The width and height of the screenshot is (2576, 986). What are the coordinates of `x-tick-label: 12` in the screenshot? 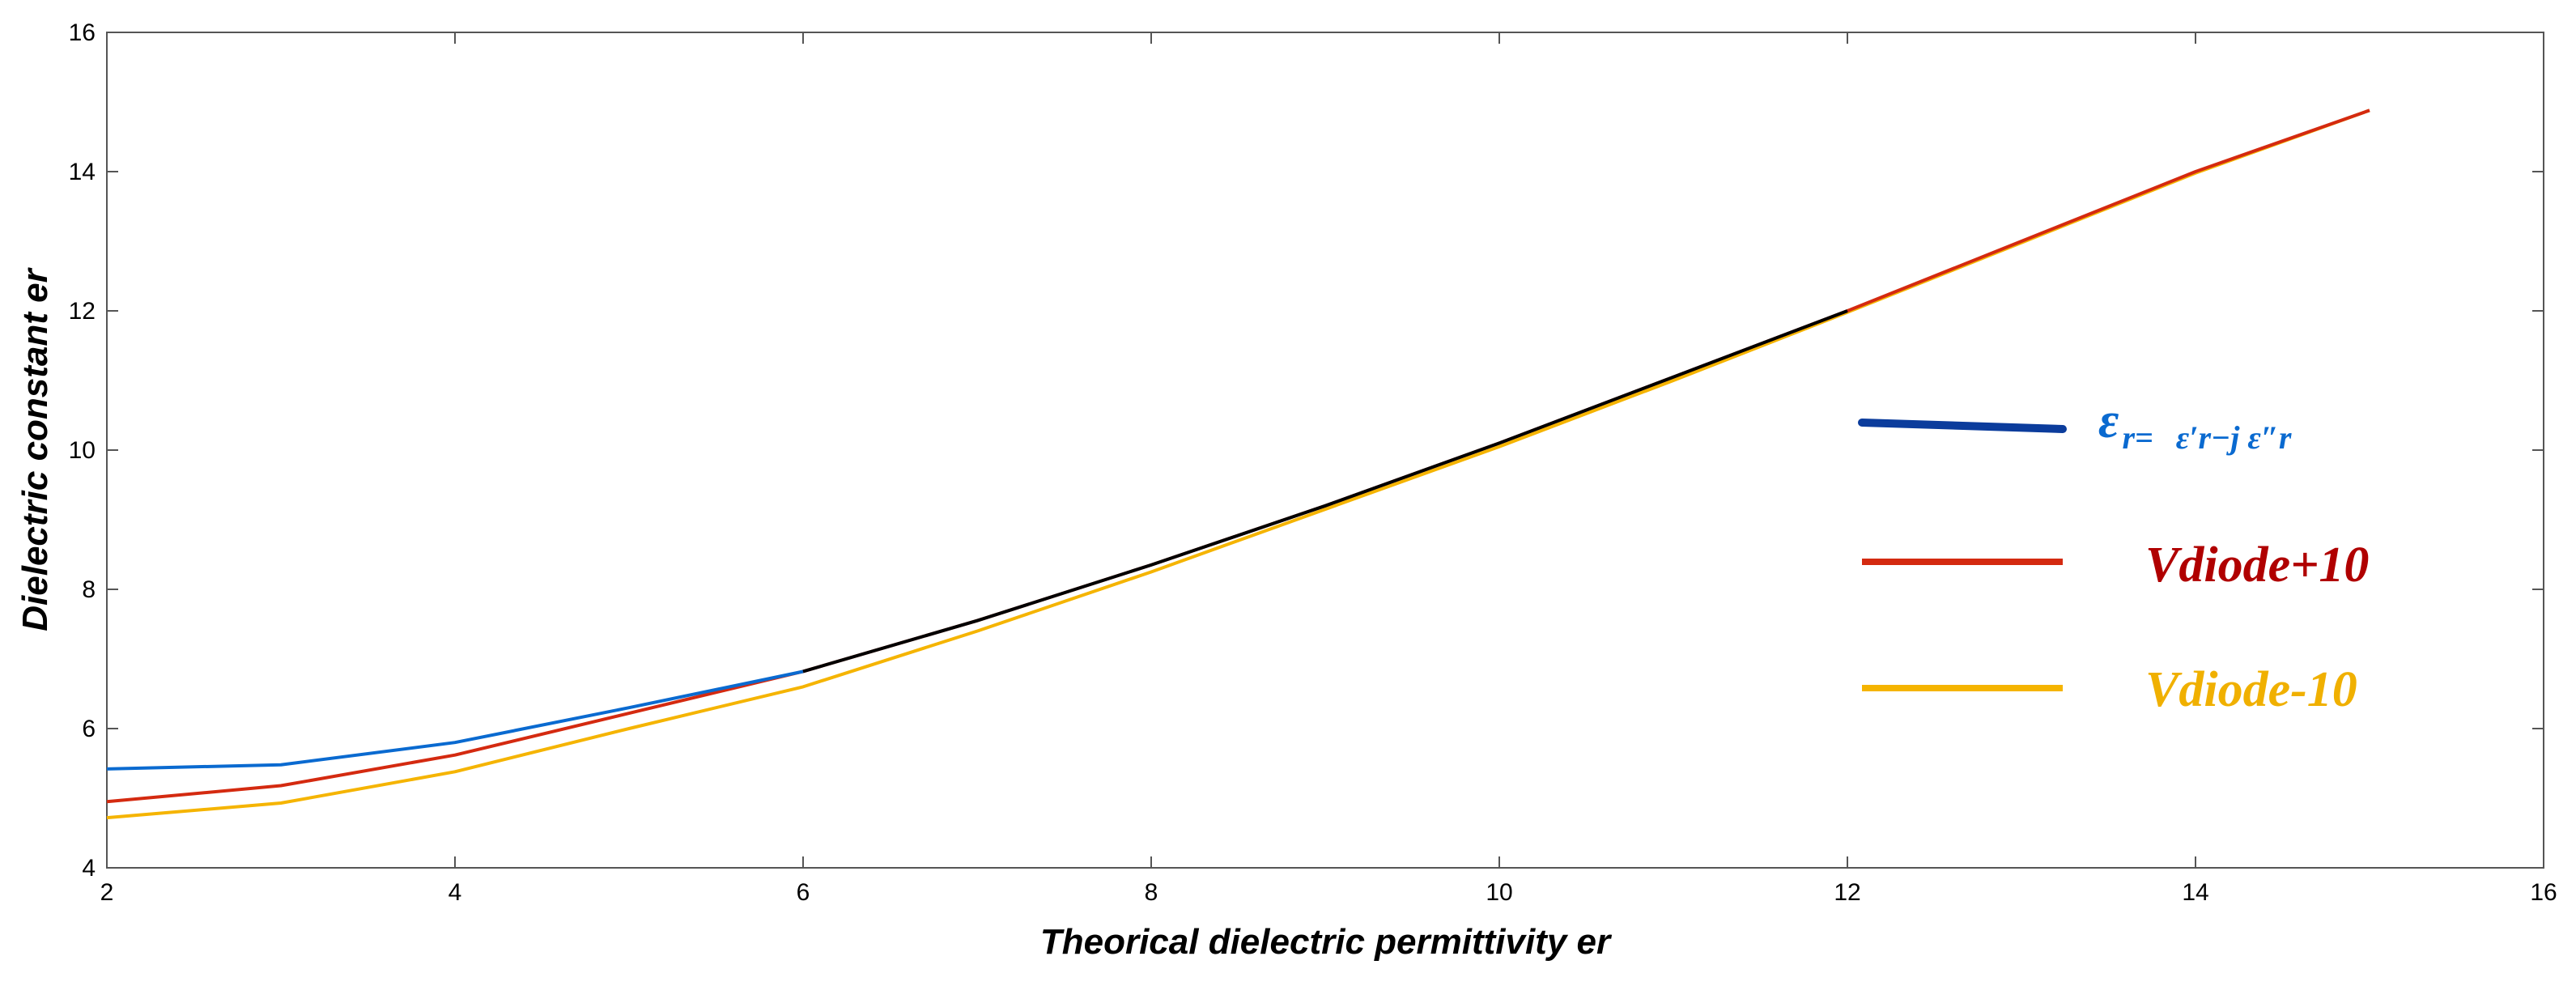 It's located at (1847, 892).